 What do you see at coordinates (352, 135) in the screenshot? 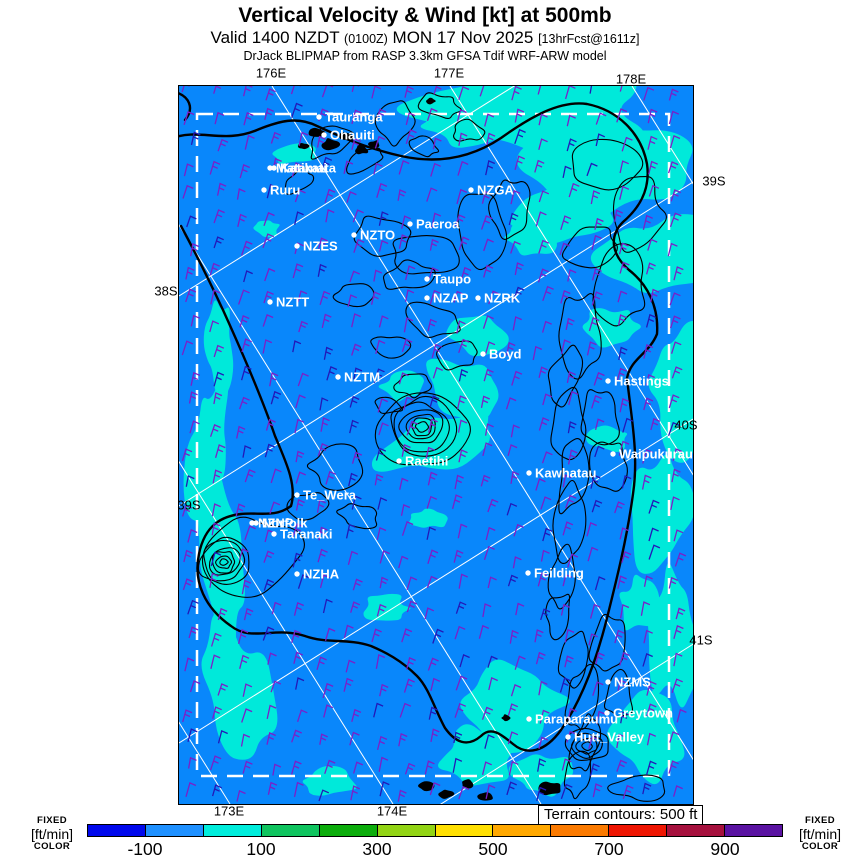
I see `place-label: Ohauiti` at bounding box center [352, 135].